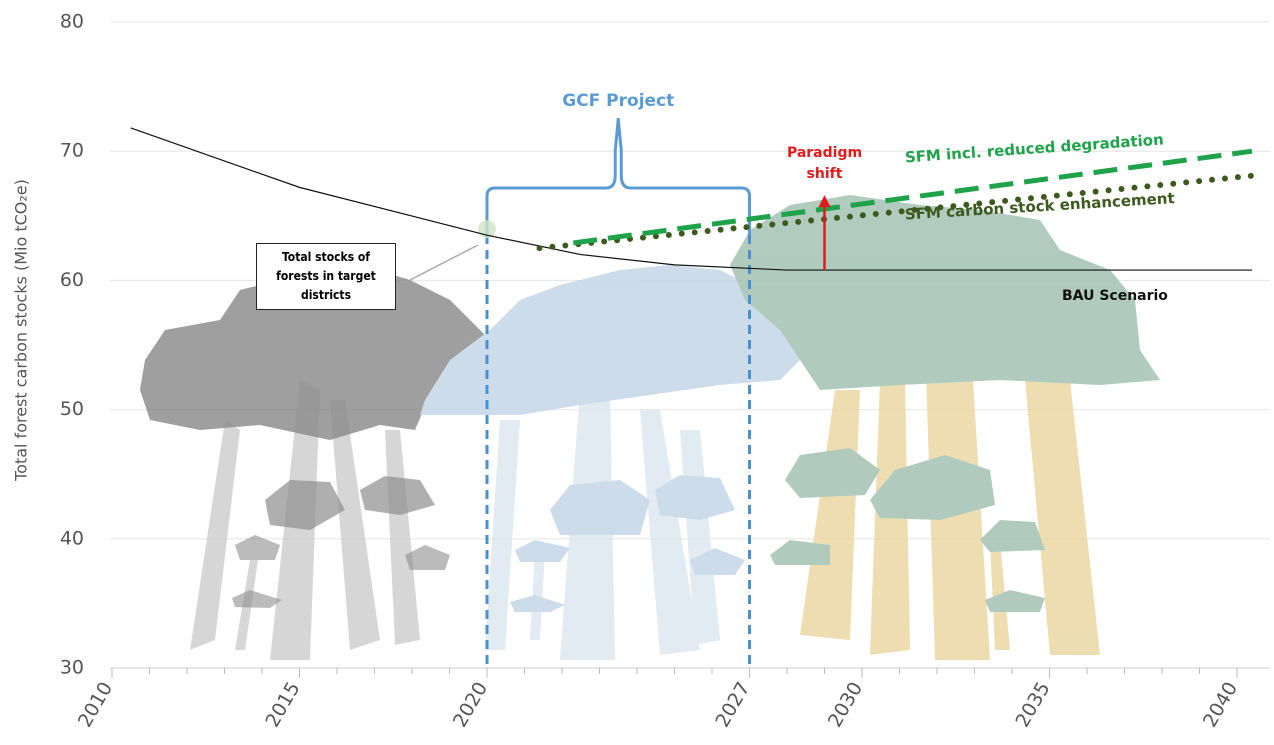 The width and height of the screenshot is (1274, 745). Describe the element at coordinates (72, 409) in the screenshot. I see `y-tick-label: 50` at that location.